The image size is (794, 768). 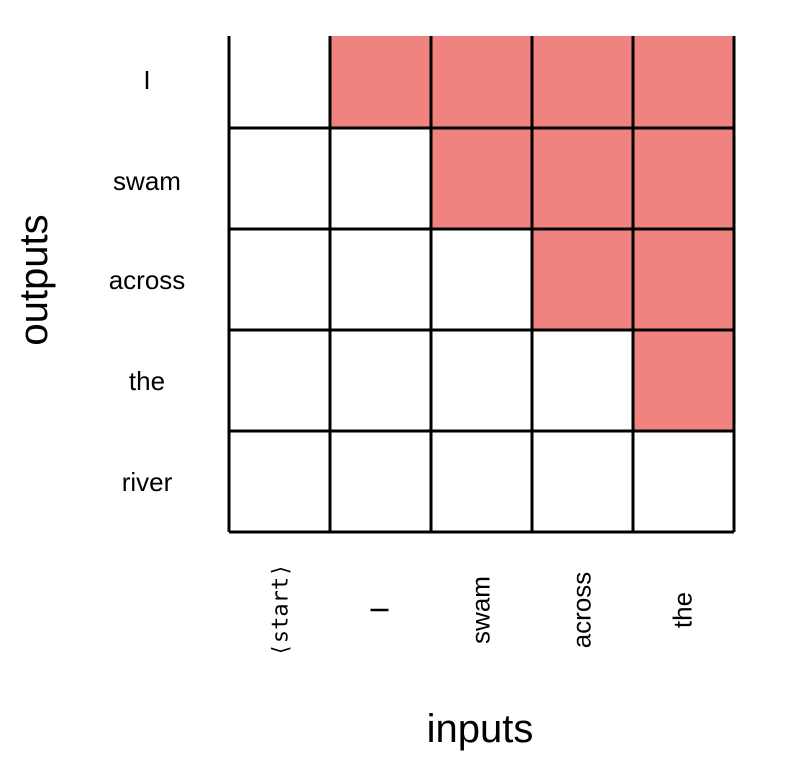 What do you see at coordinates (683, 610) in the screenshot?
I see `input-label: the` at bounding box center [683, 610].